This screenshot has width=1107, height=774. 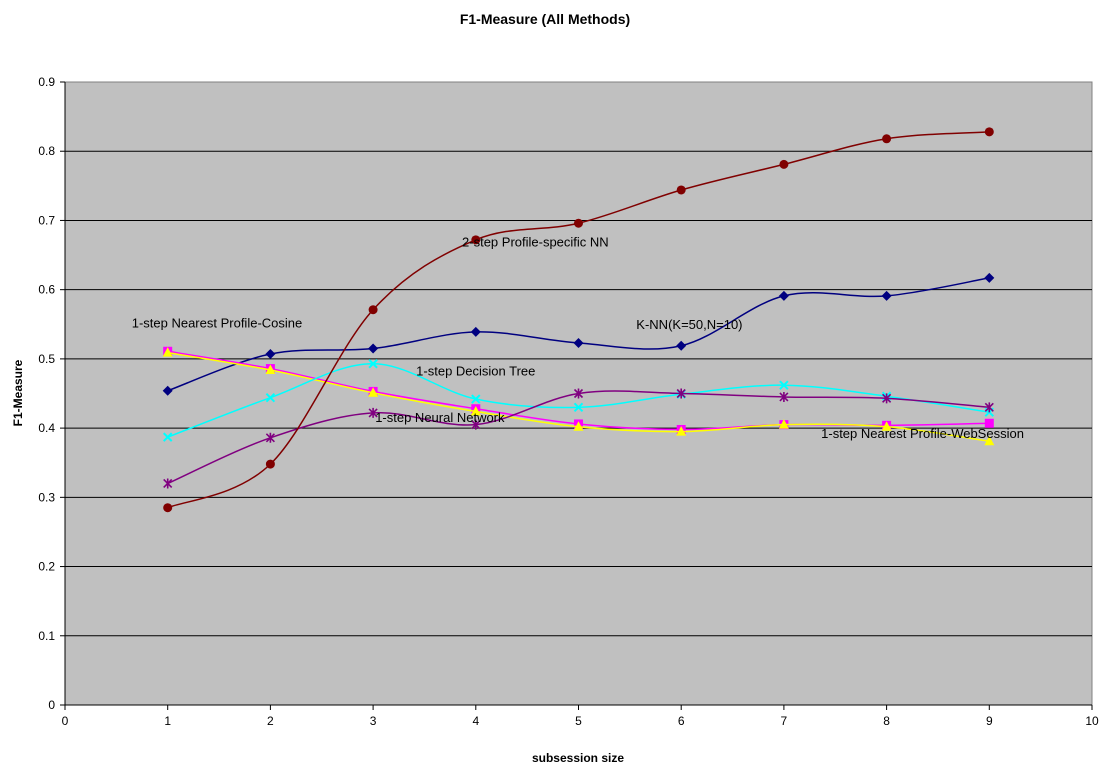 I want to click on x-tick-label-5: 5, so click(x=578, y=721).